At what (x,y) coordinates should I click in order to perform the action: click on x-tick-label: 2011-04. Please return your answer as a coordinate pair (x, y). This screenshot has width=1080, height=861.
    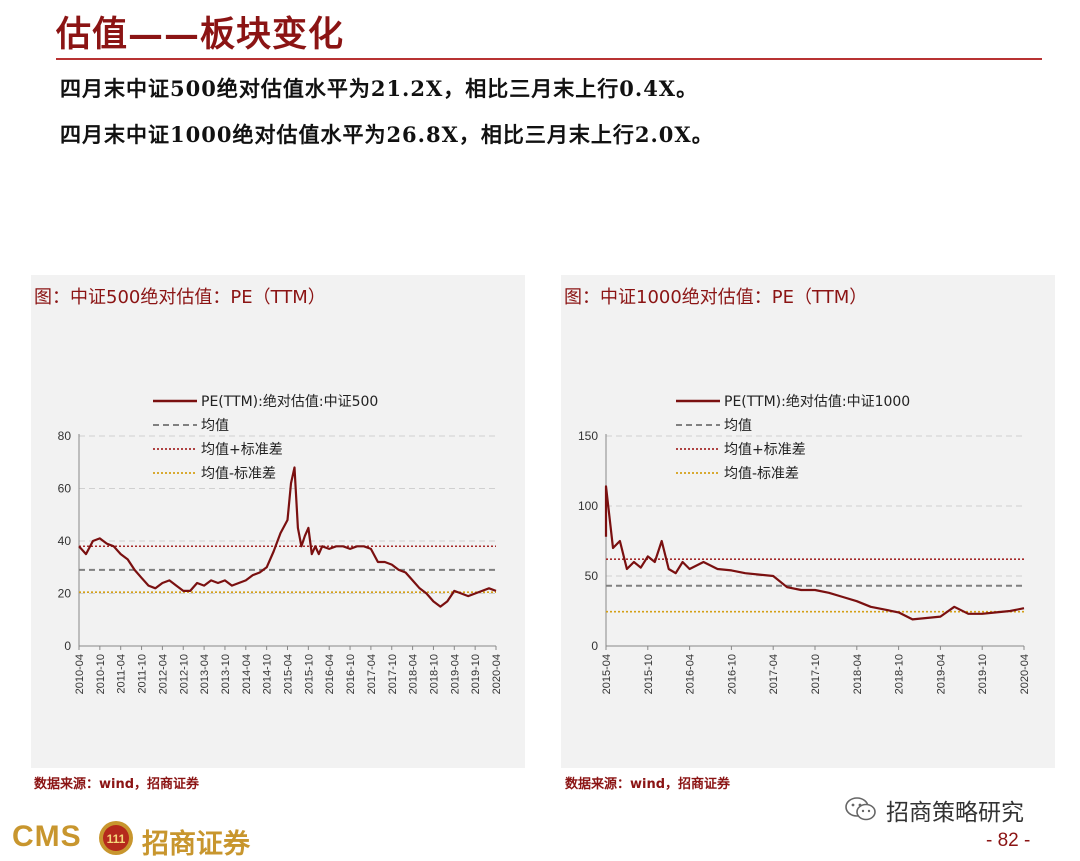
    Looking at the image, I should click on (122, 674).